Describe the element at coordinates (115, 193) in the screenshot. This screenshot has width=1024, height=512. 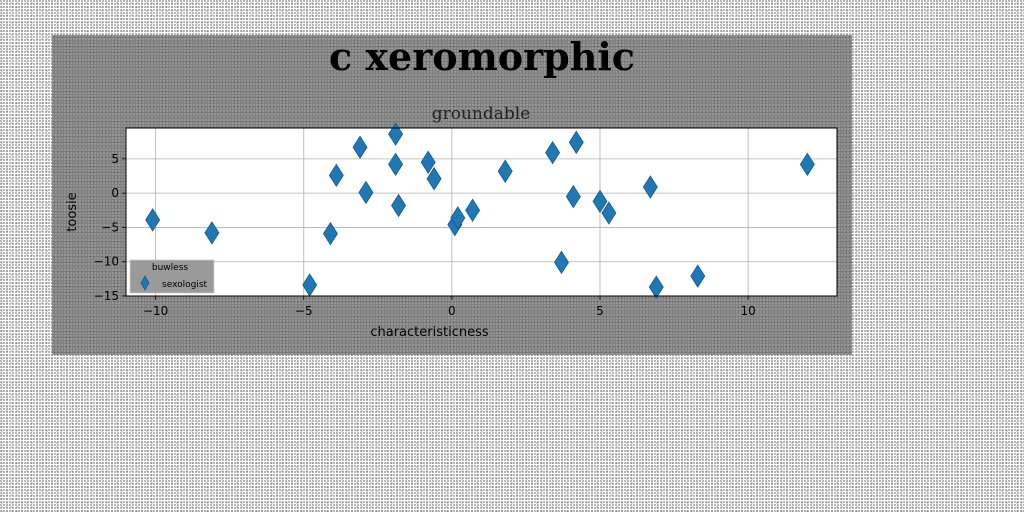
I see `y-tick-label: 0` at that location.